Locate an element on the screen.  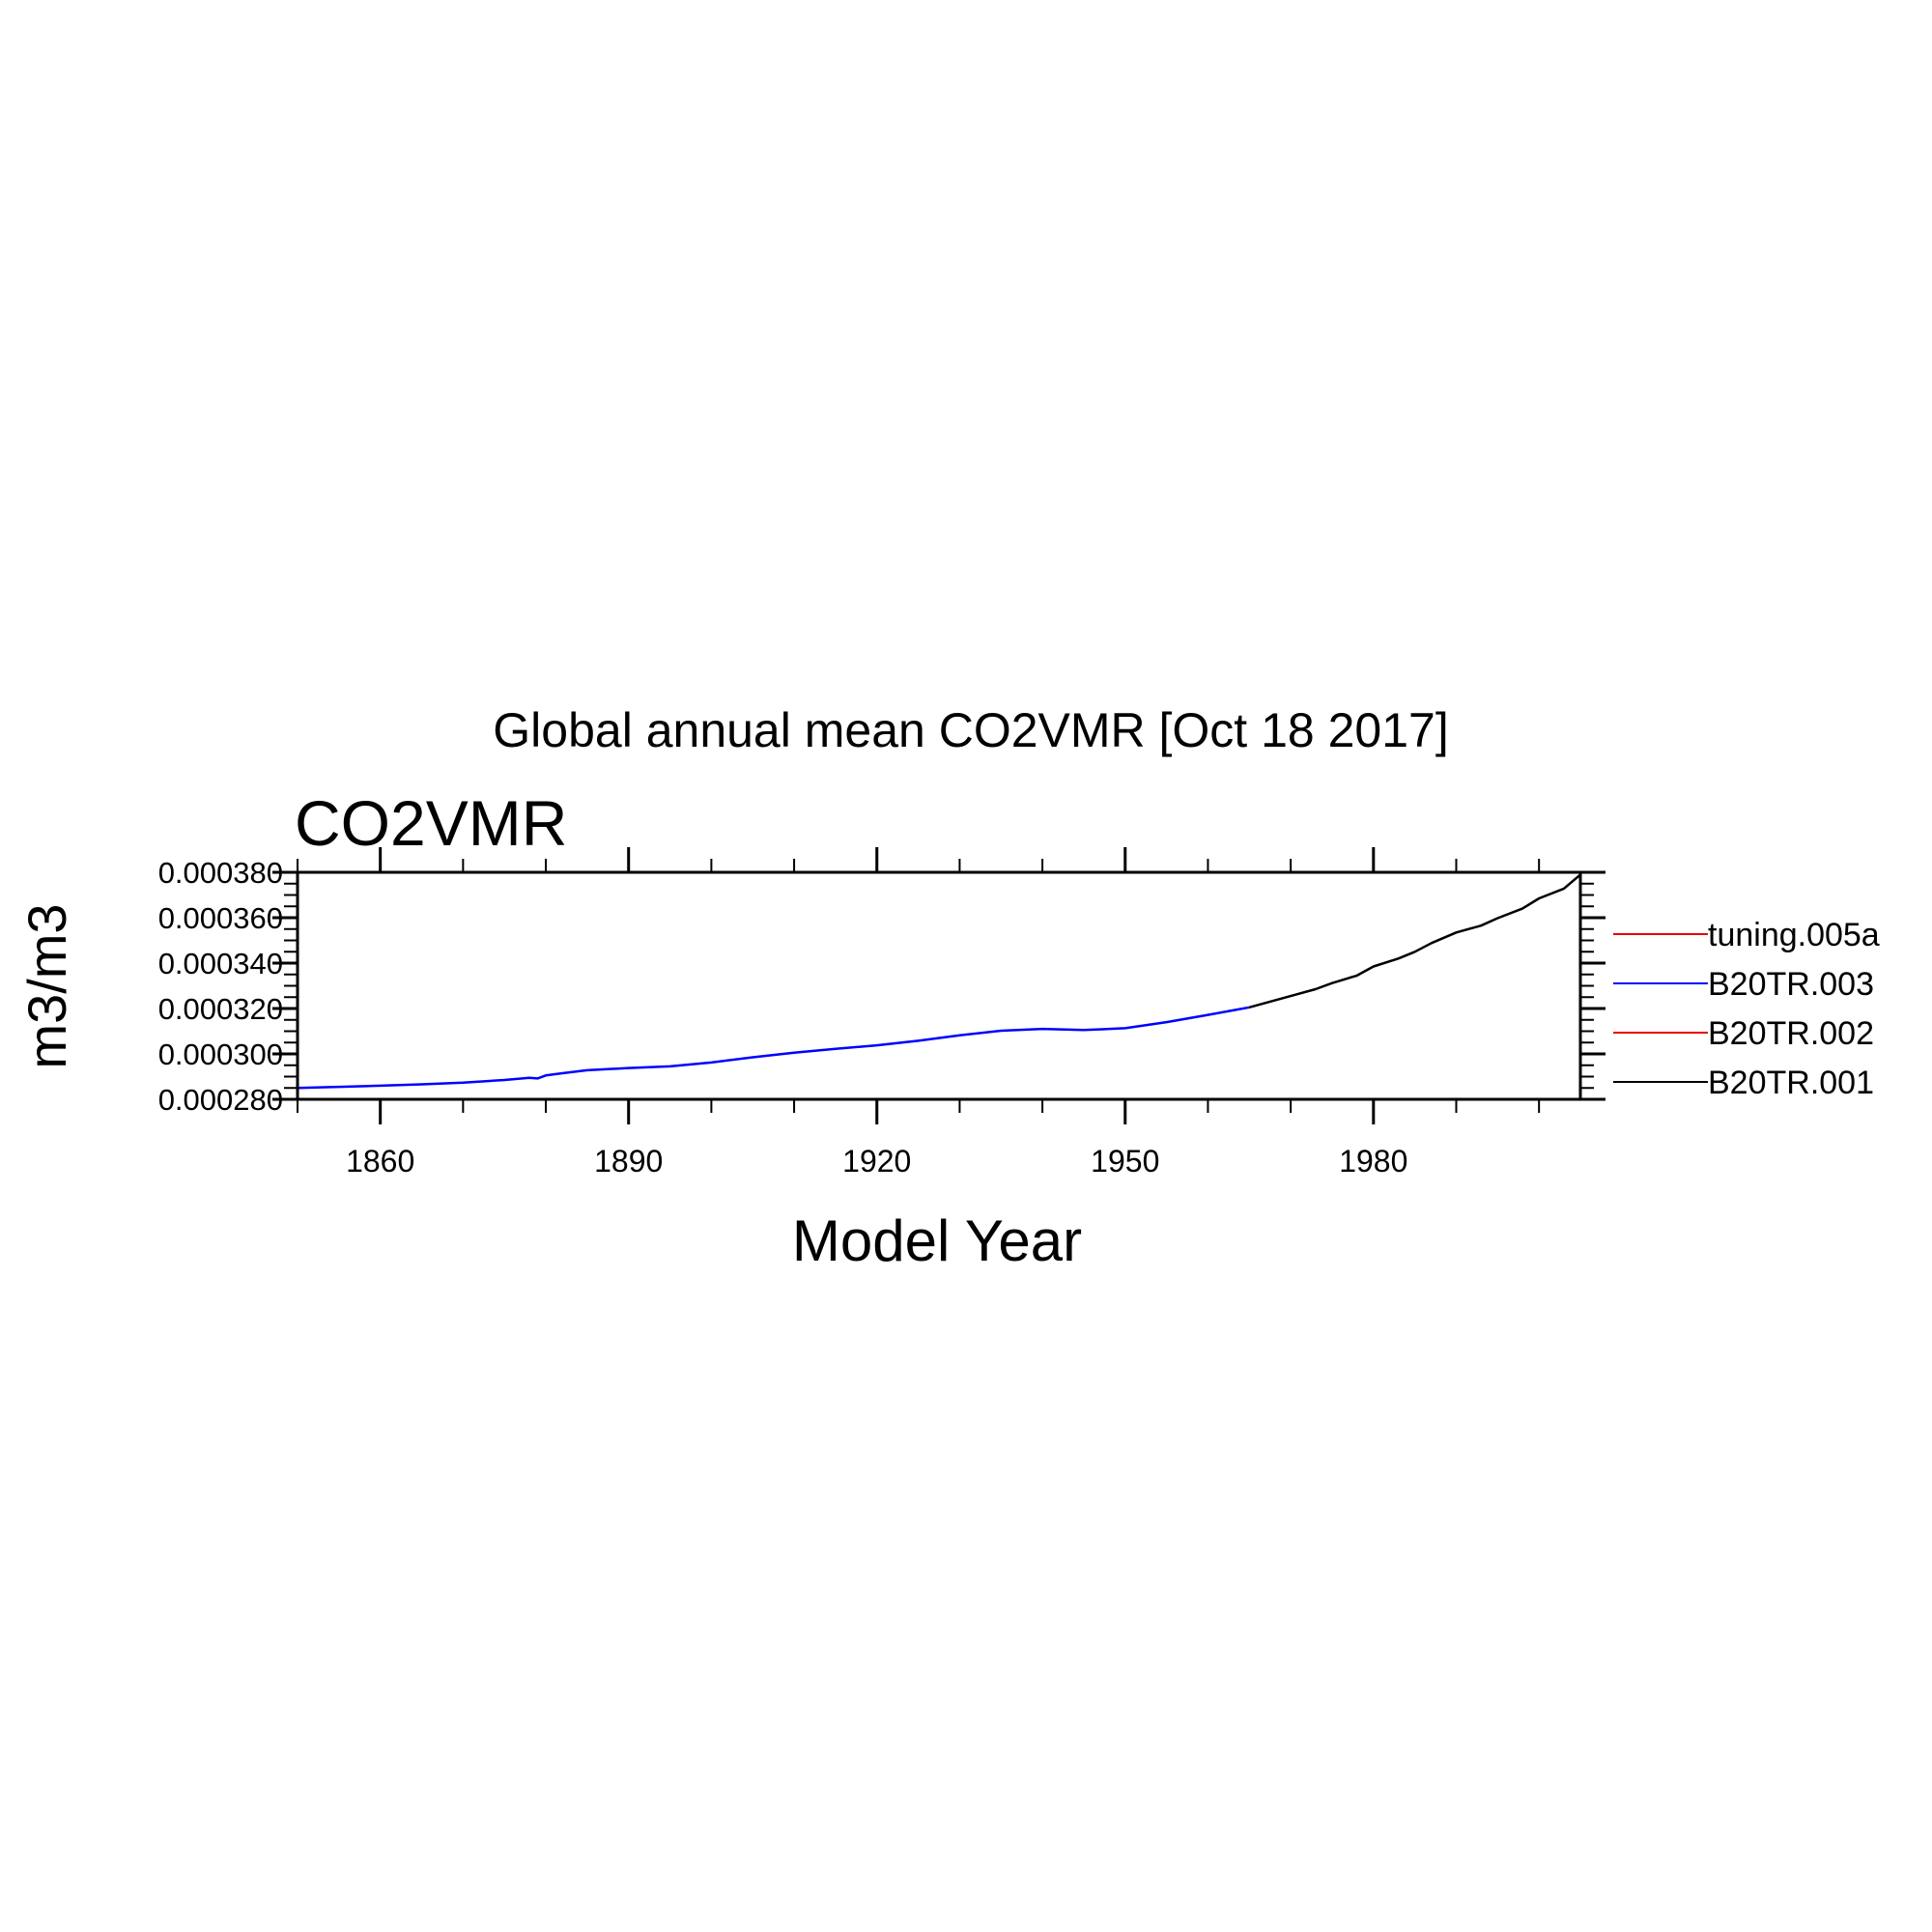
y-tick-label: 0.000280 is located at coordinates (220, 1100).